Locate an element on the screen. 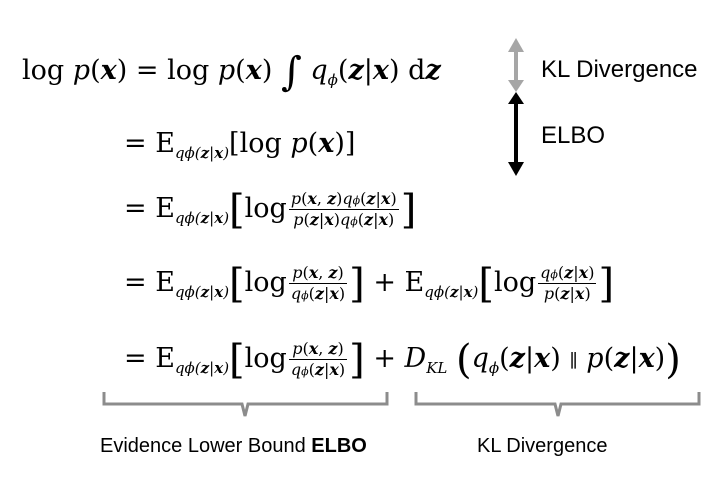 The height and width of the screenshot is (477, 717). kl-divergence-arrow is located at coordinates (516, 65).